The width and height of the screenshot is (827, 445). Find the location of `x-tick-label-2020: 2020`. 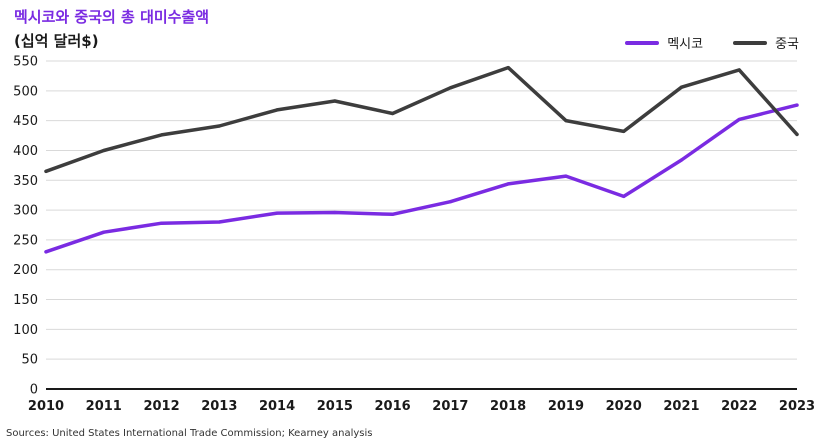

x-tick-label-2020: 2020 is located at coordinates (624, 406).